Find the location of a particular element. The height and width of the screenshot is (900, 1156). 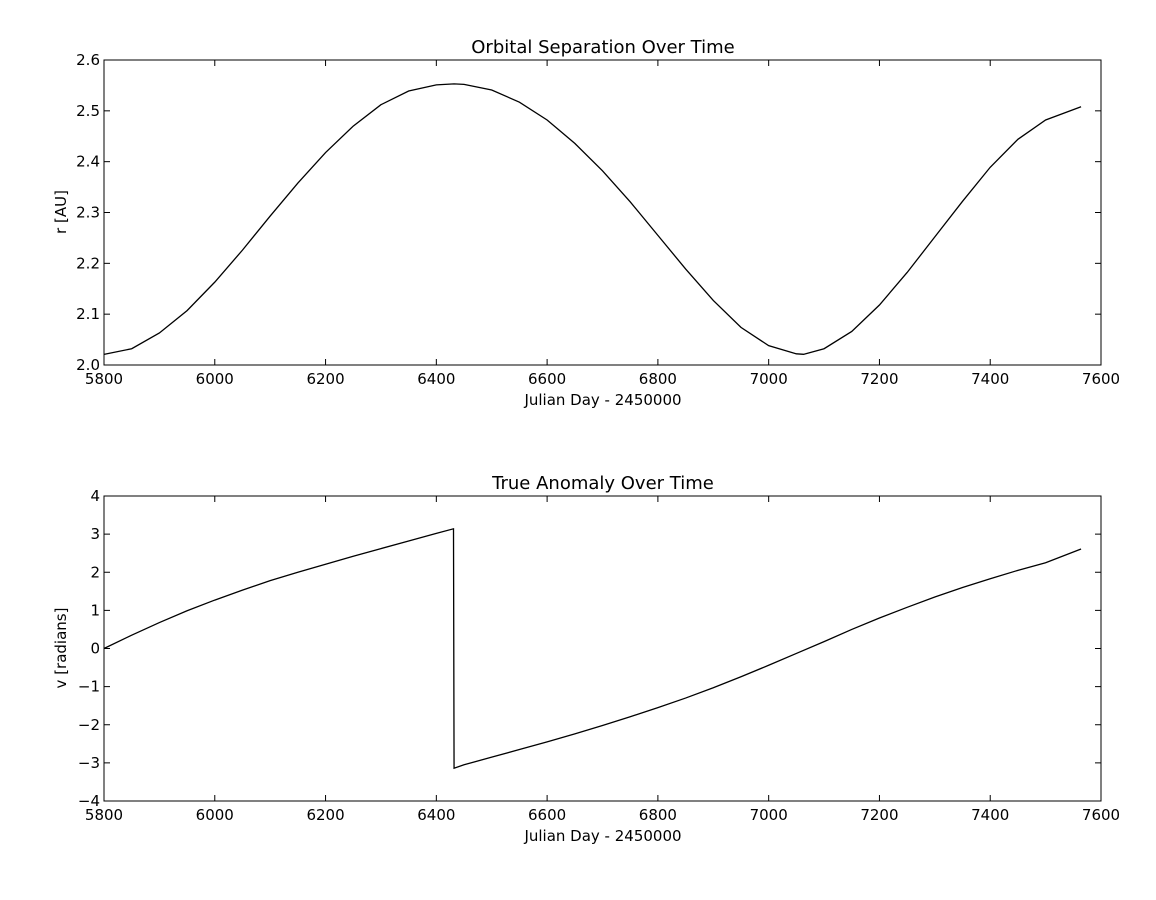

y-axis-label: v [radians] is located at coordinates (61, 648).